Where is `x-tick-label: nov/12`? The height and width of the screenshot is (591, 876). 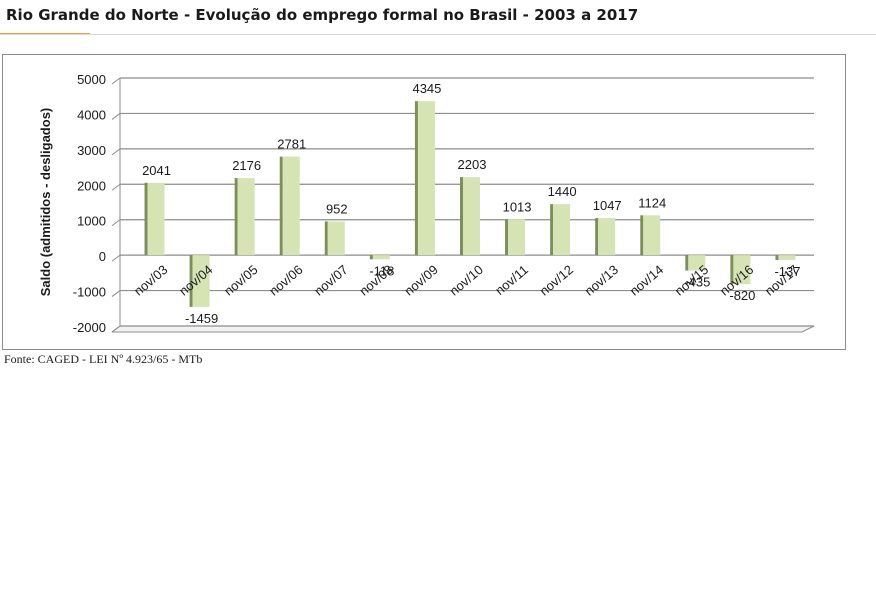 x-tick-label: nov/12 is located at coordinates (557, 280).